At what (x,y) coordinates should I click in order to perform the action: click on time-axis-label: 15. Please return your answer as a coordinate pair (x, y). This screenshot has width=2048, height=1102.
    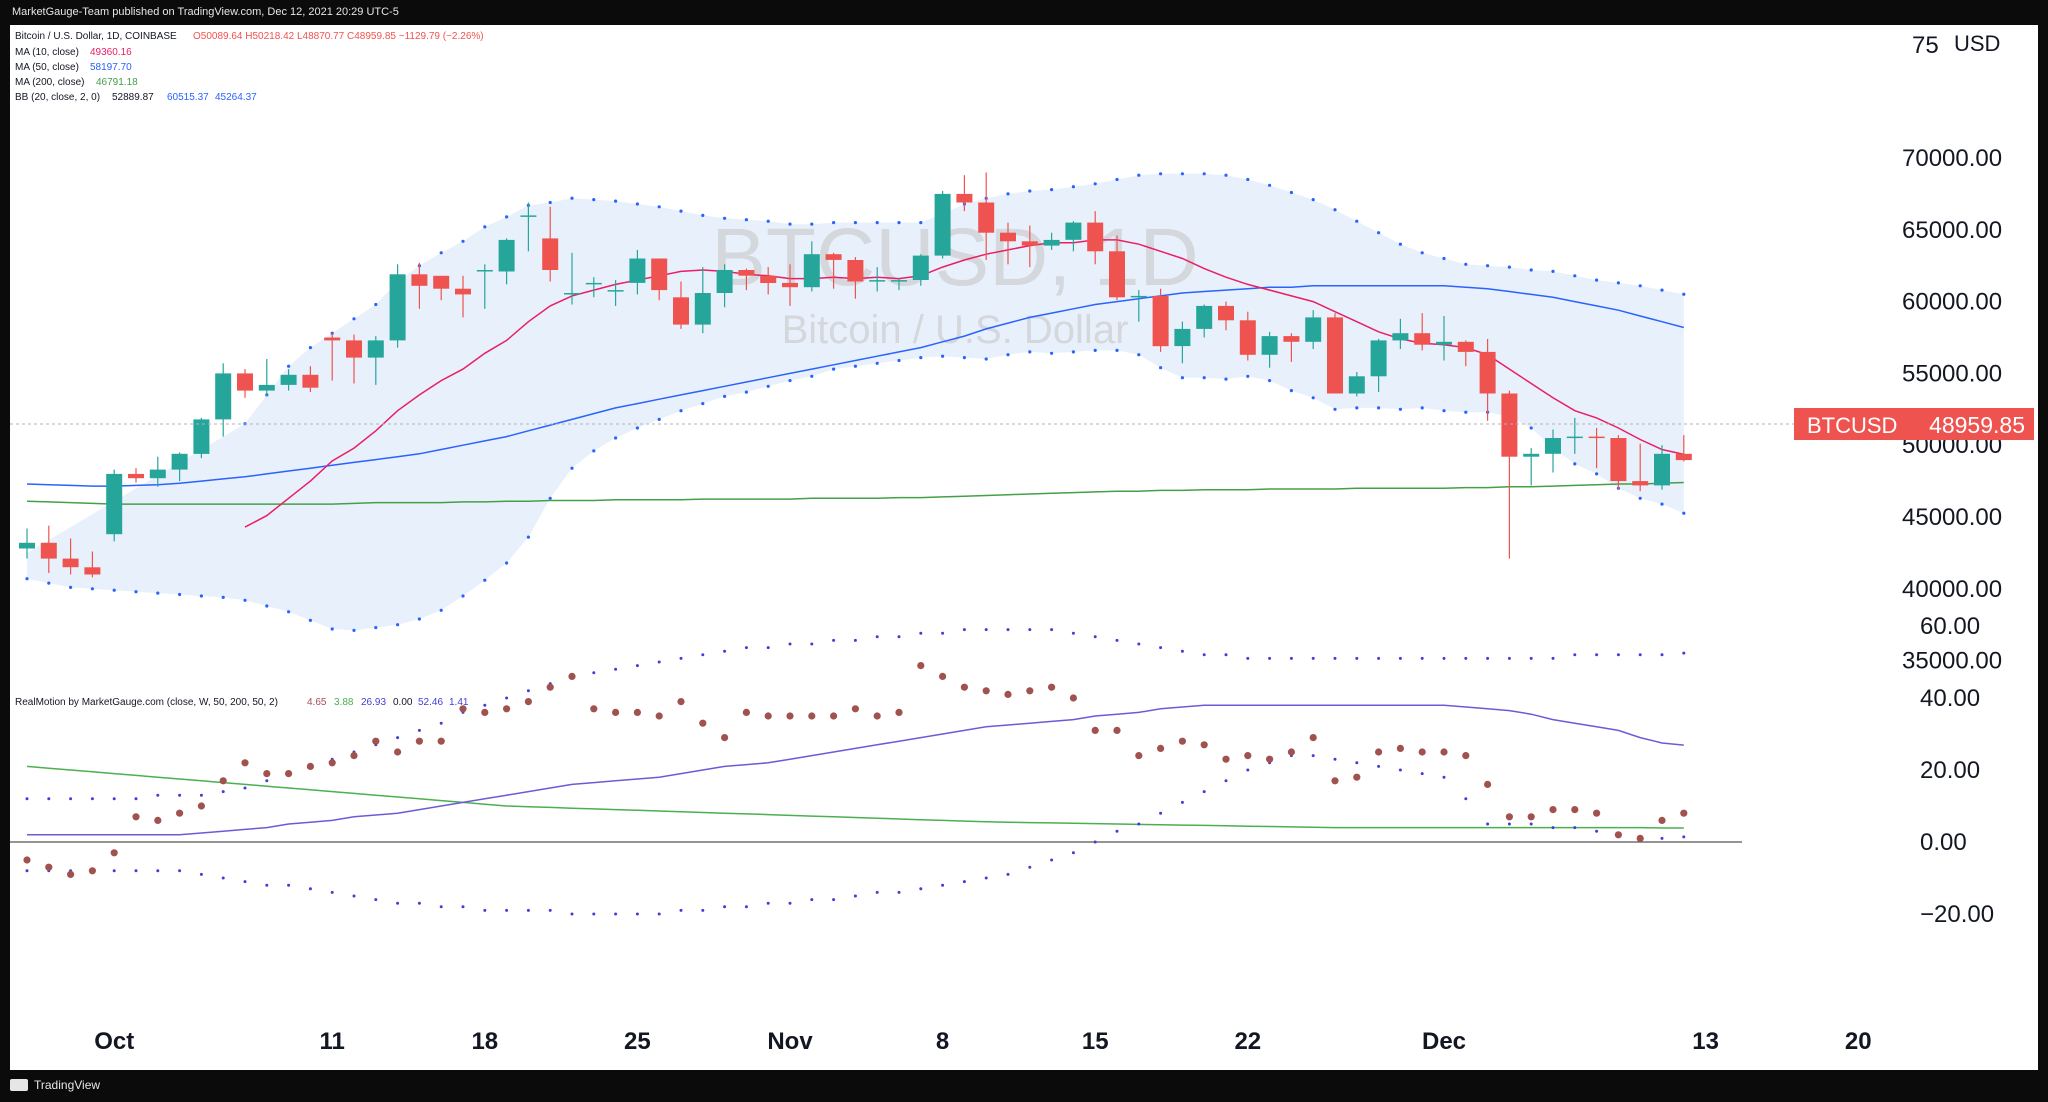
    Looking at the image, I should click on (1095, 1041).